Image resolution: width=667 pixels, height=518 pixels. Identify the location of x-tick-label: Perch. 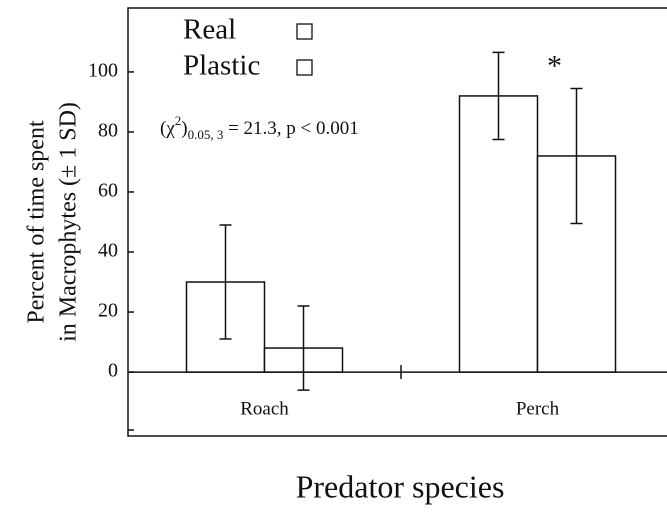
(538, 408).